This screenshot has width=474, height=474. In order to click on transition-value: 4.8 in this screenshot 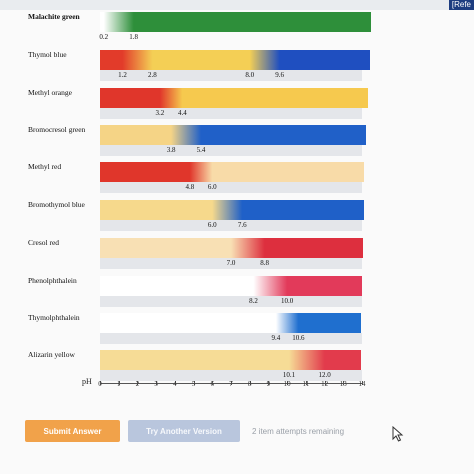, I will do `click(190, 187)`.